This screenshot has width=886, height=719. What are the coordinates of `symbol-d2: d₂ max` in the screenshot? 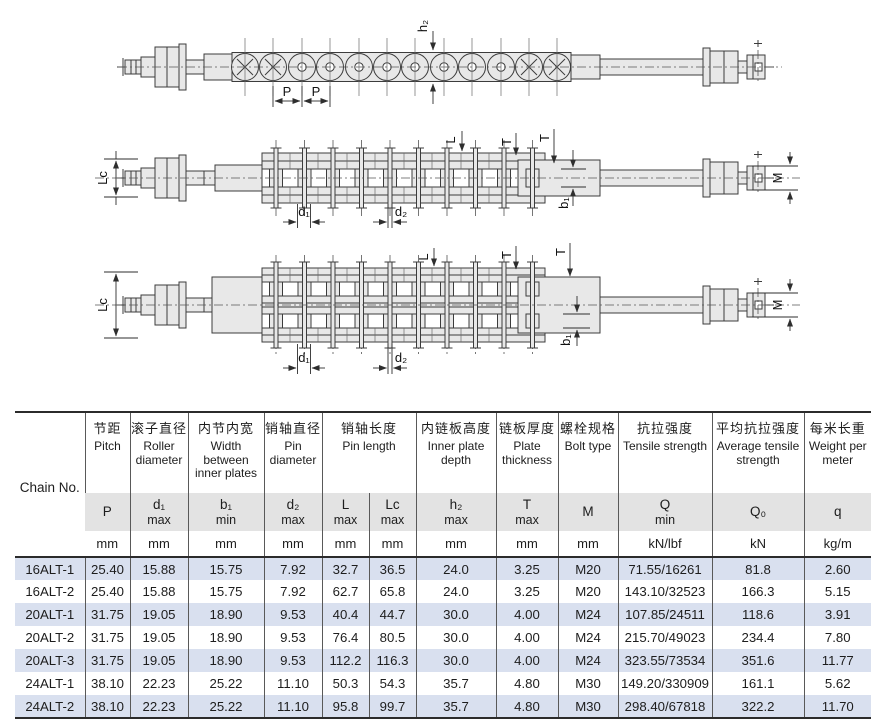 It's located at (292, 512).